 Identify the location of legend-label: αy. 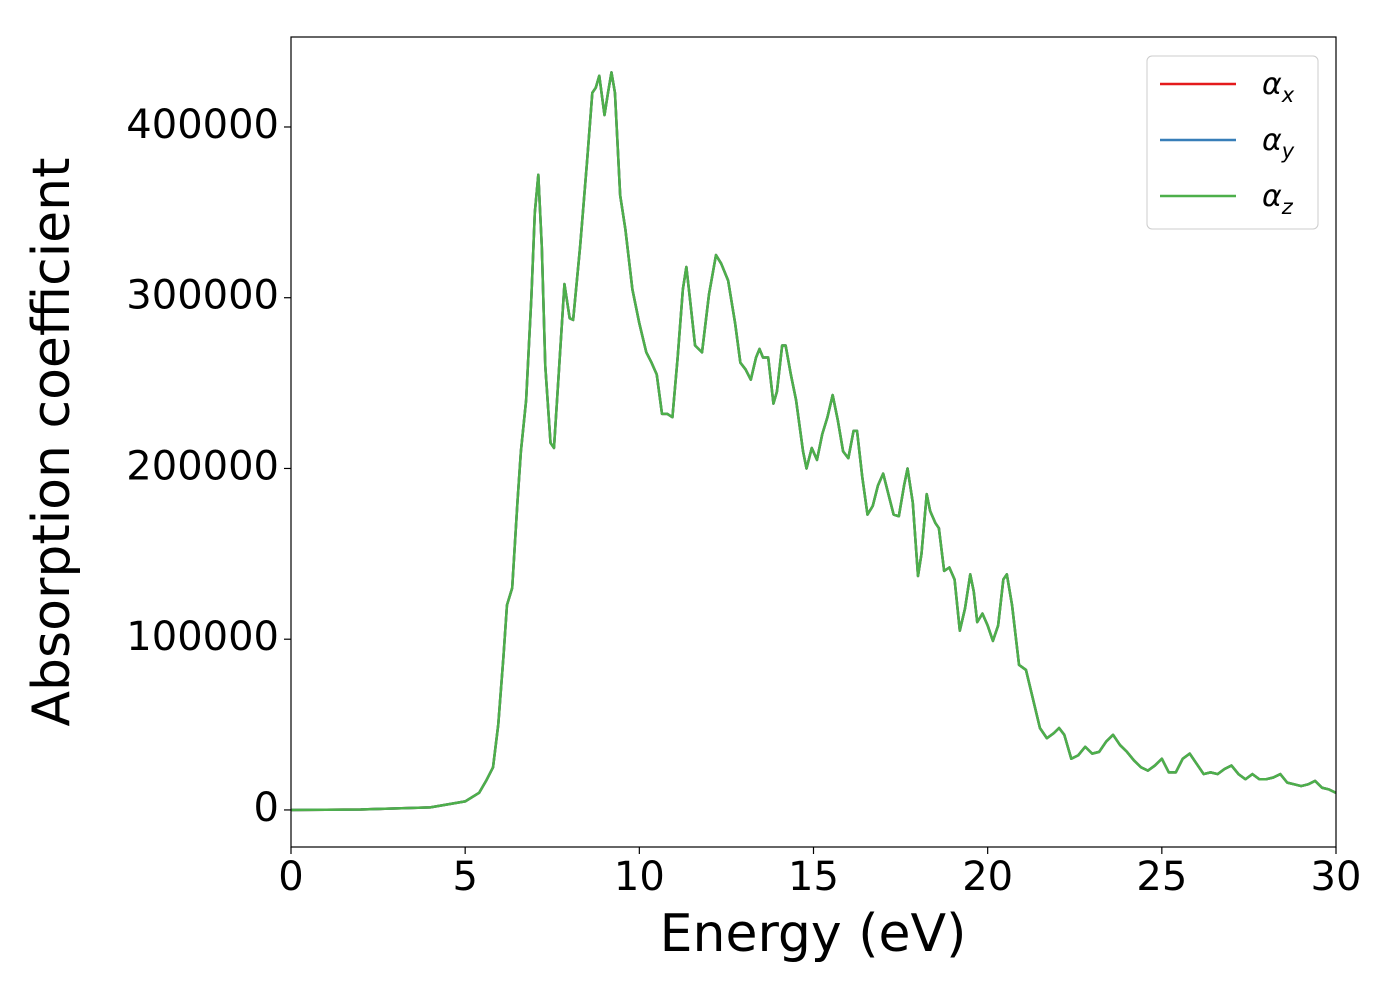
(1278, 143).